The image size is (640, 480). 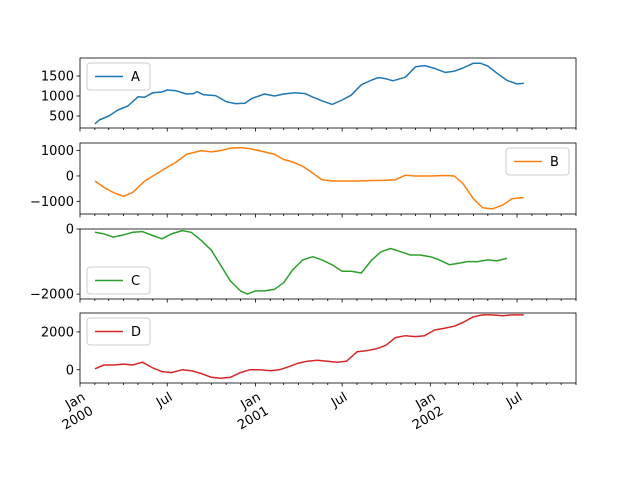 I want to click on subplot-D: 0 2000 D, so click(x=309, y=349).